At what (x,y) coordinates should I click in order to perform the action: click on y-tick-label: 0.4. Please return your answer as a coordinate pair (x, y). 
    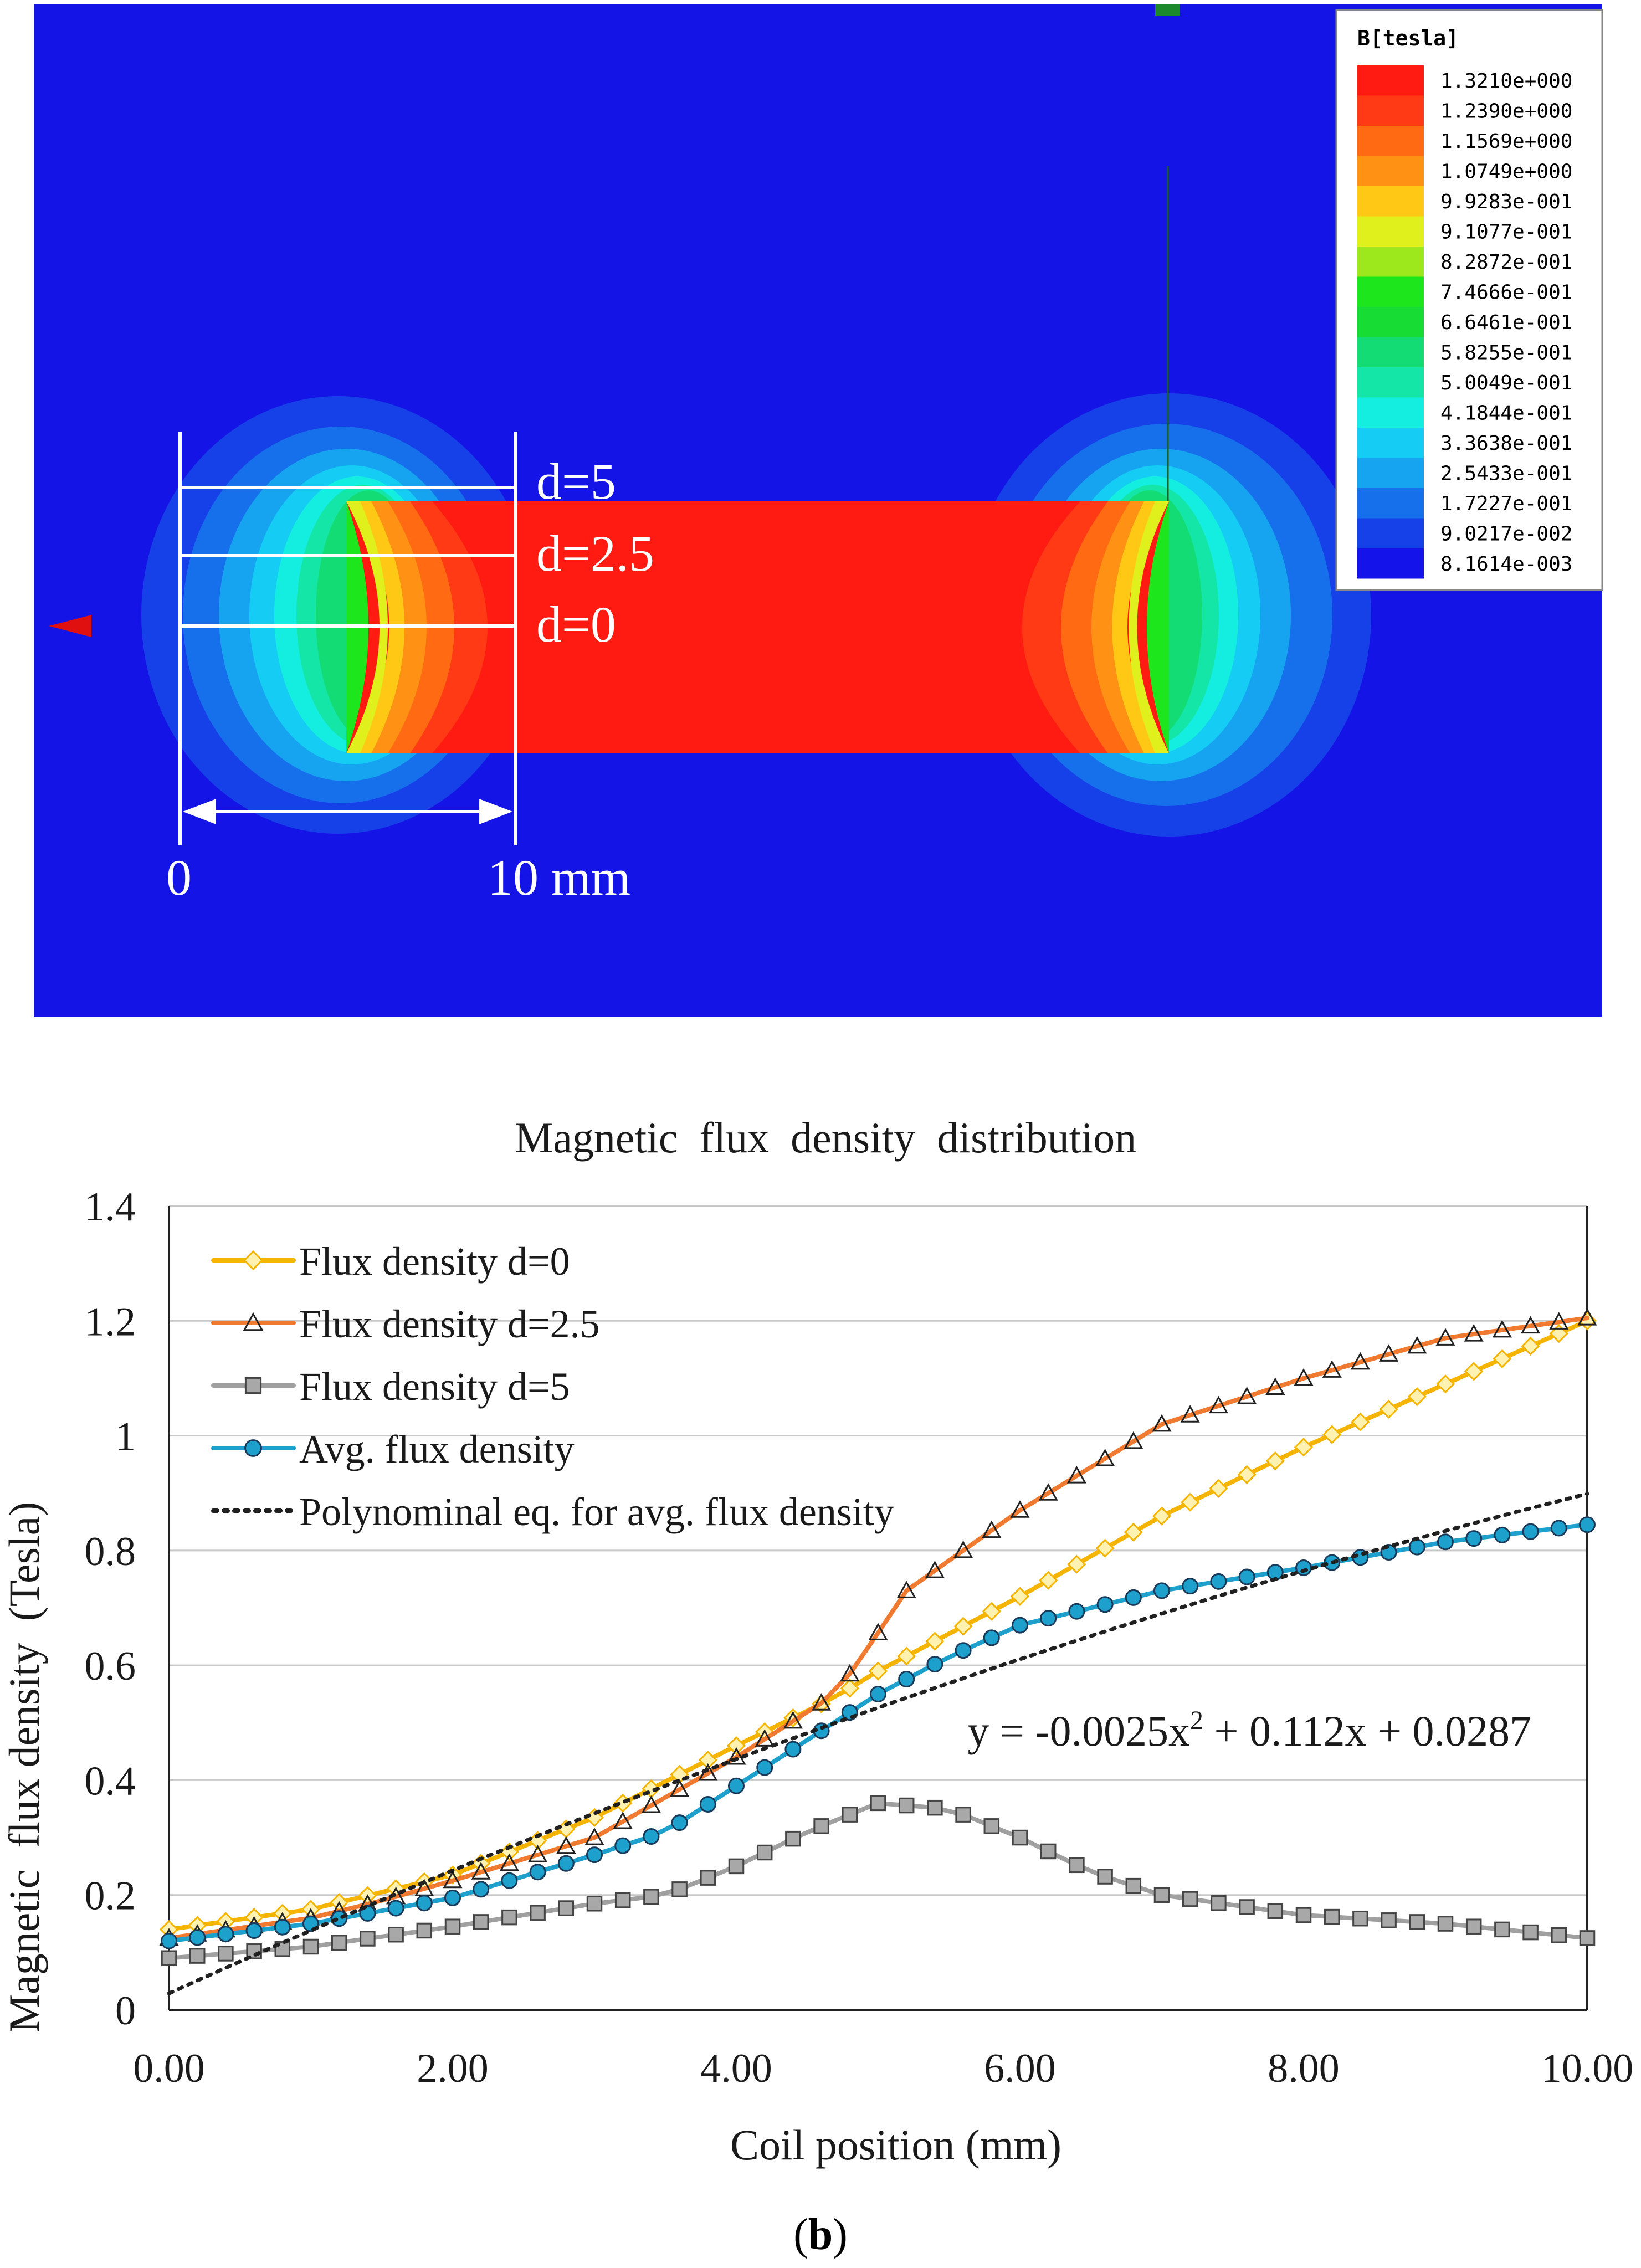
    Looking at the image, I should click on (110, 1781).